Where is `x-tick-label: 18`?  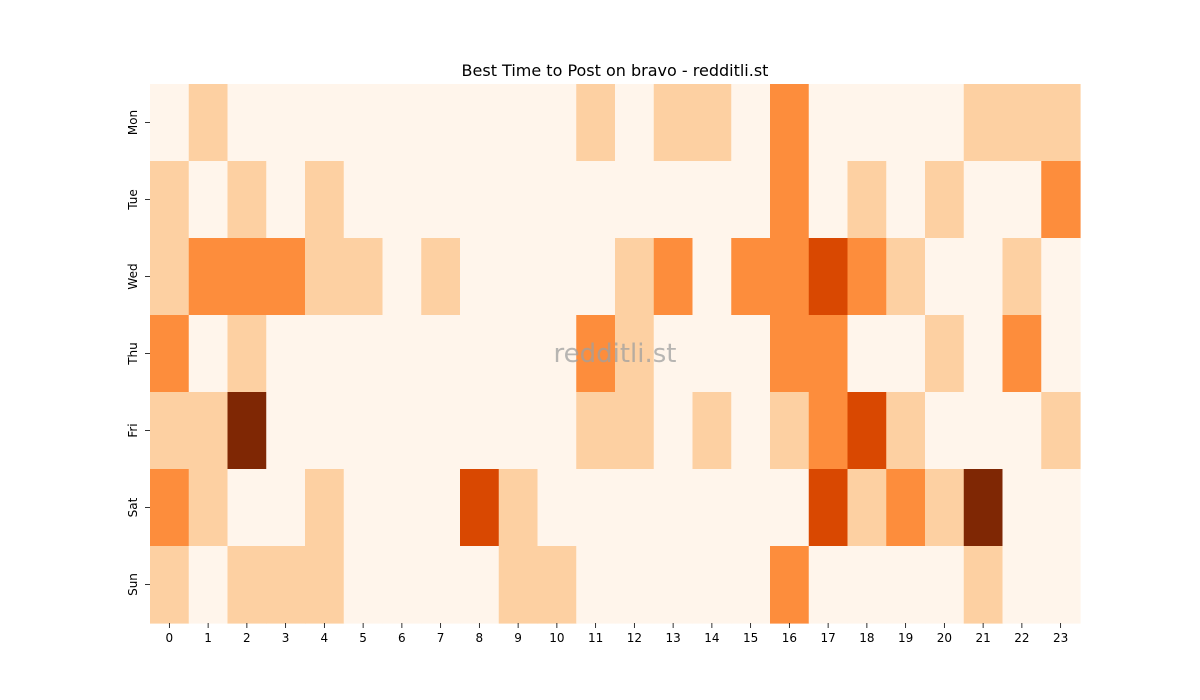 x-tick-label: 18 is located at coordinates (866, 638).